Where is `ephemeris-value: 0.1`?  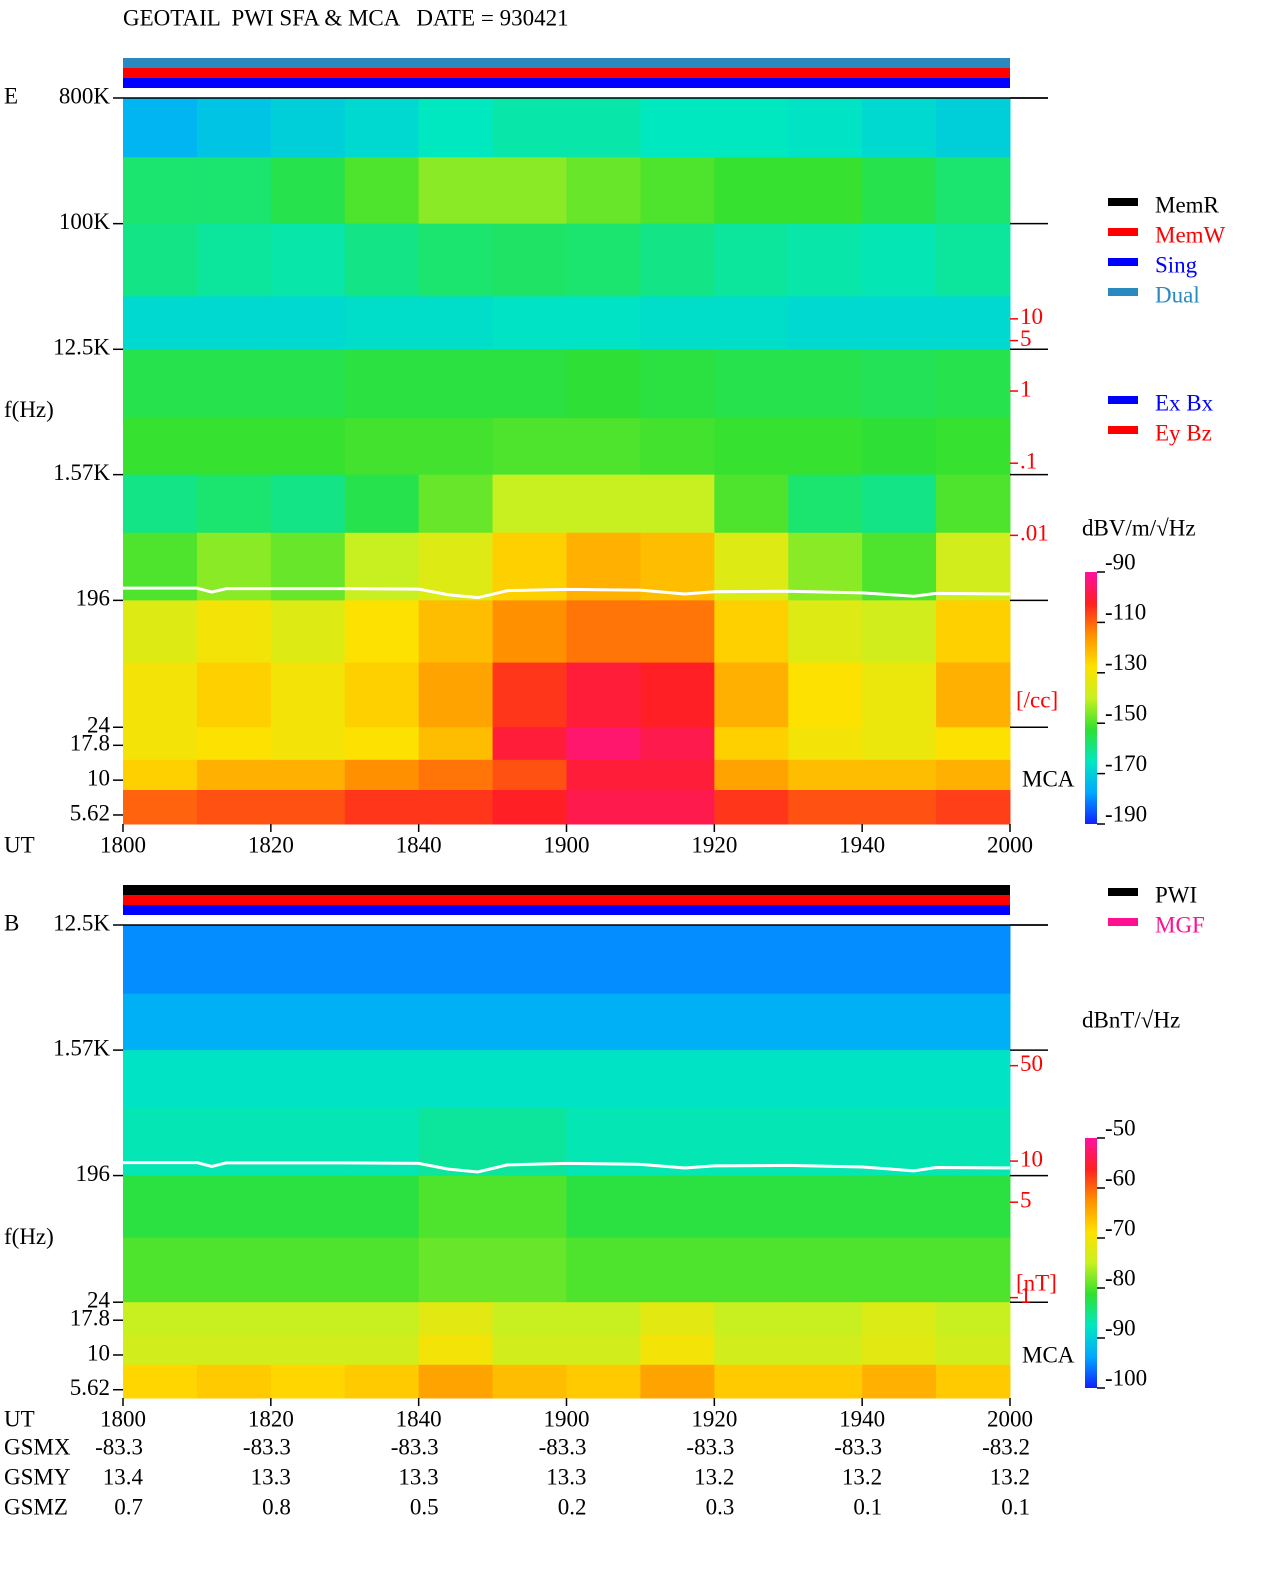 ephemeris-value: 0.1 is located at coordinates (1015, 1506).